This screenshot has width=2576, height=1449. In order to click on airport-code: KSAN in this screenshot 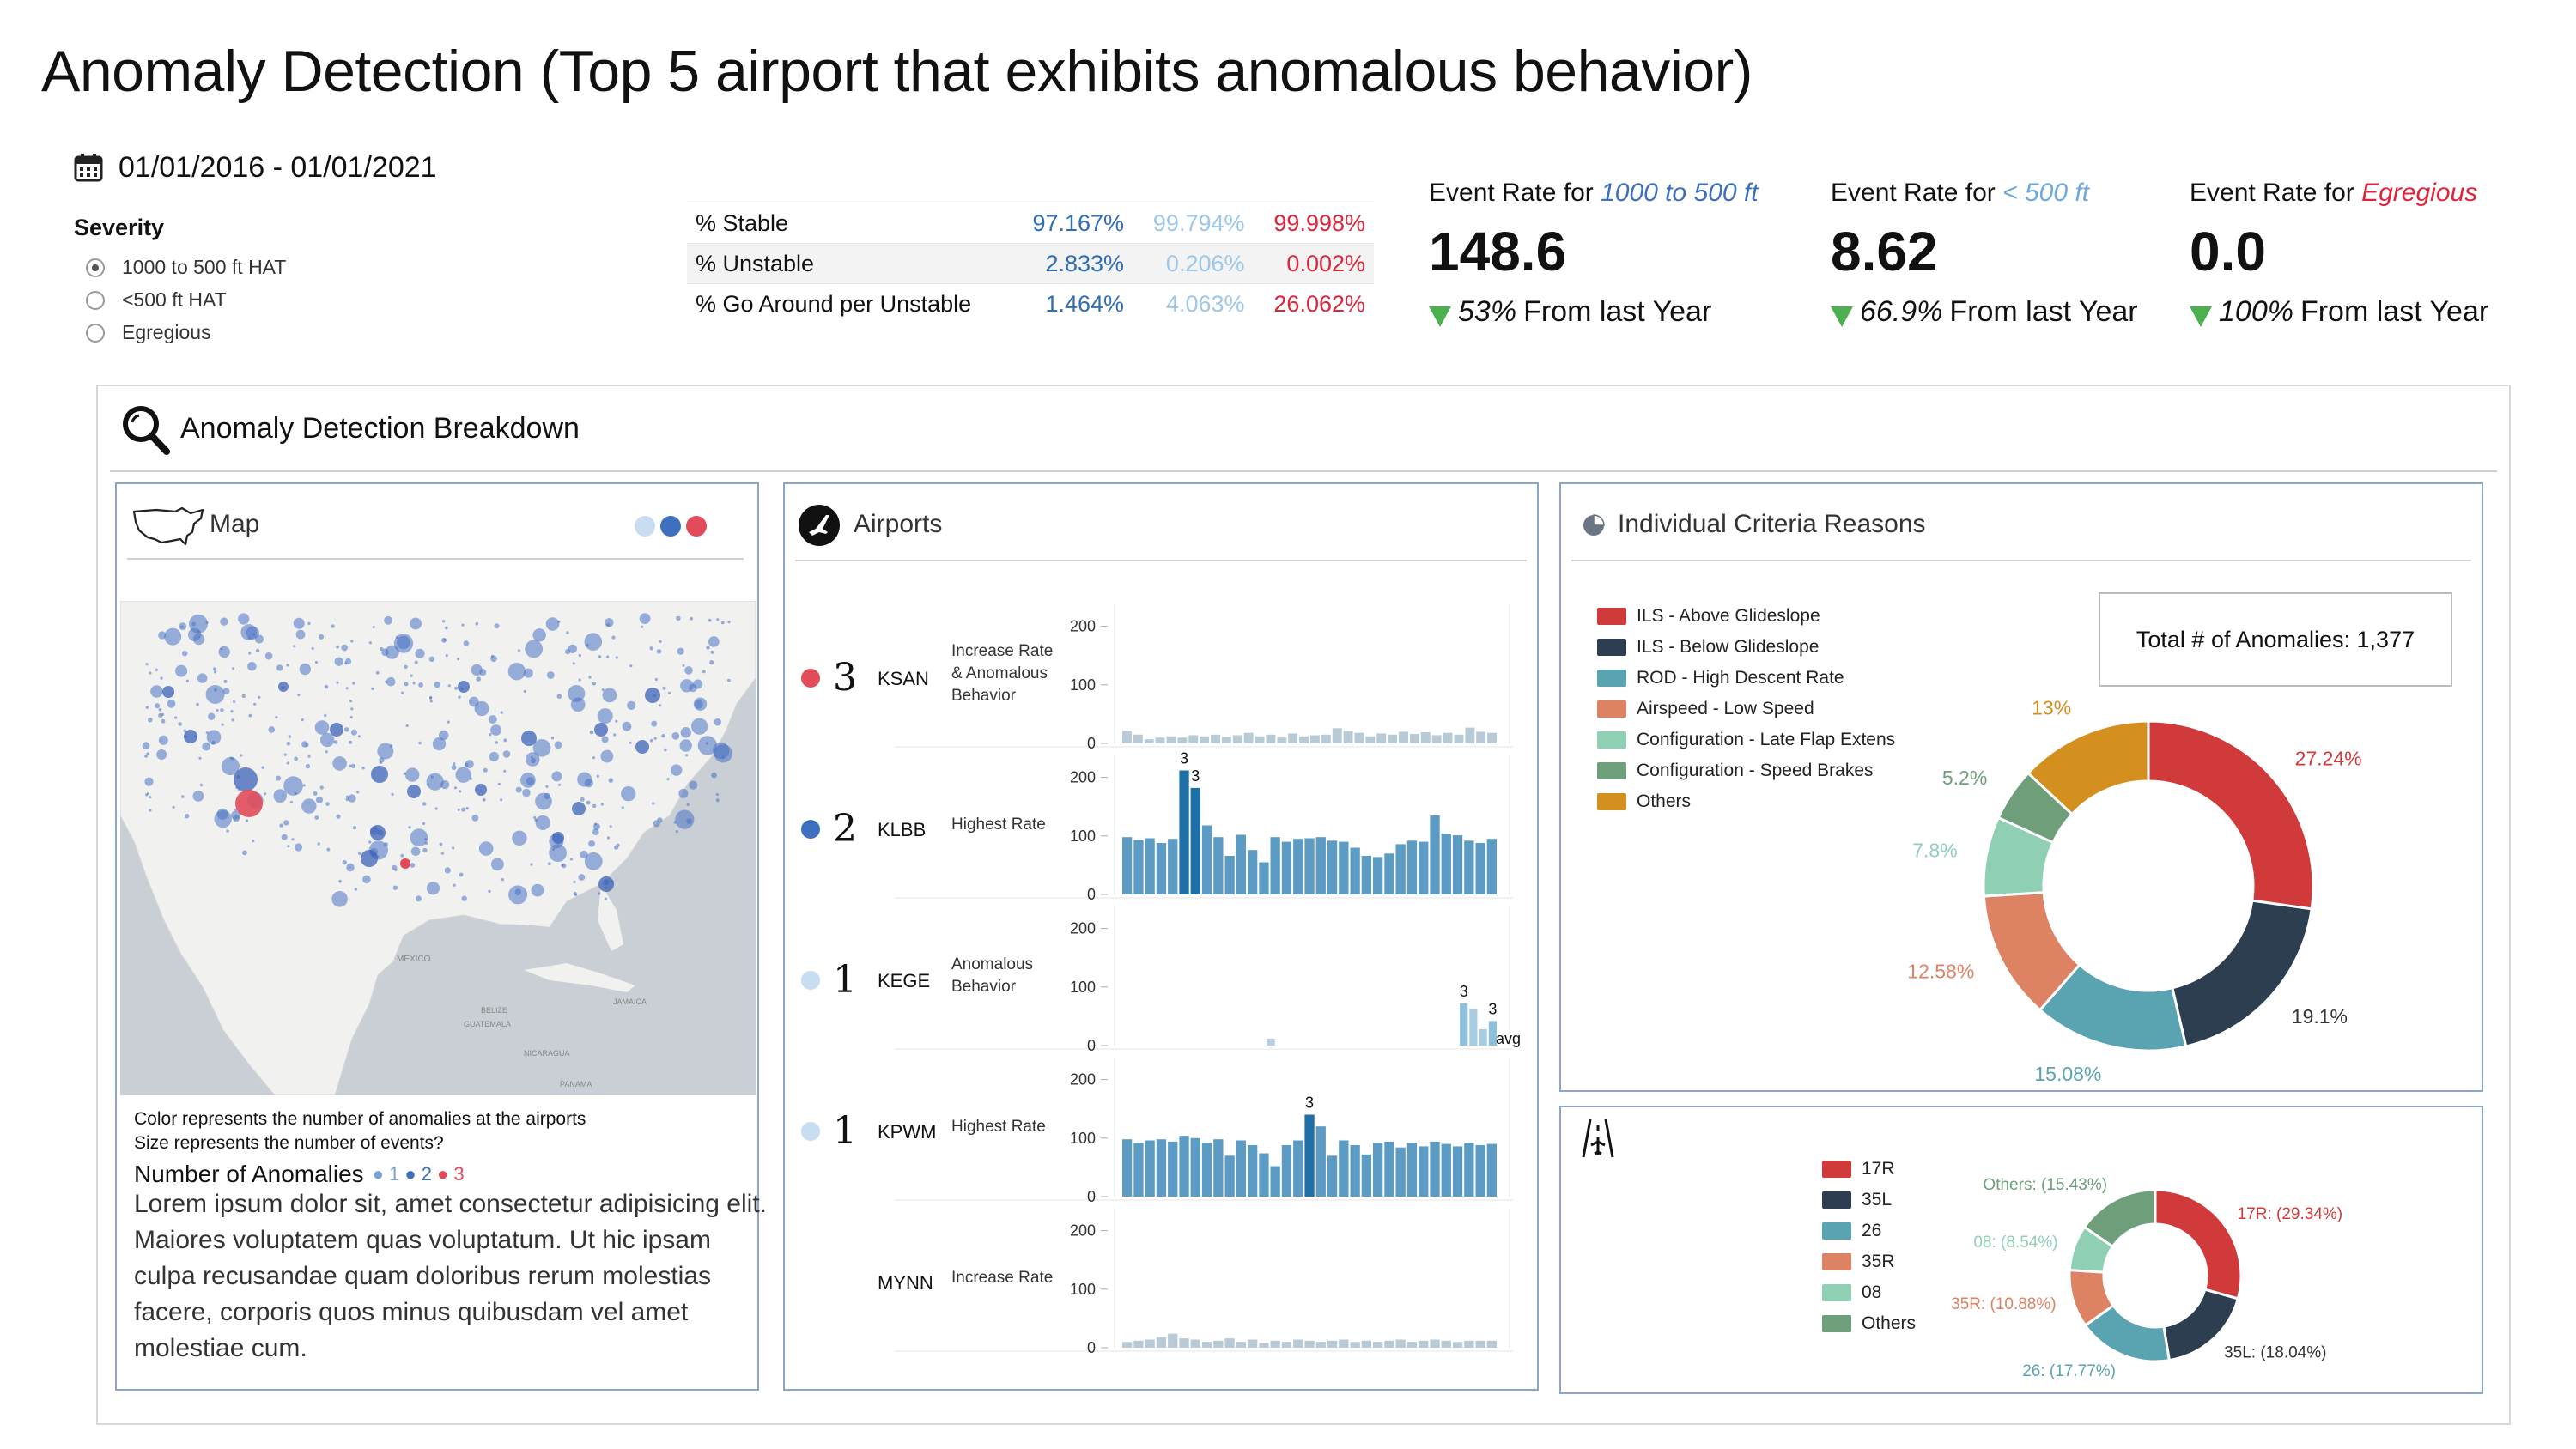, I will do `click(903, 678)`.